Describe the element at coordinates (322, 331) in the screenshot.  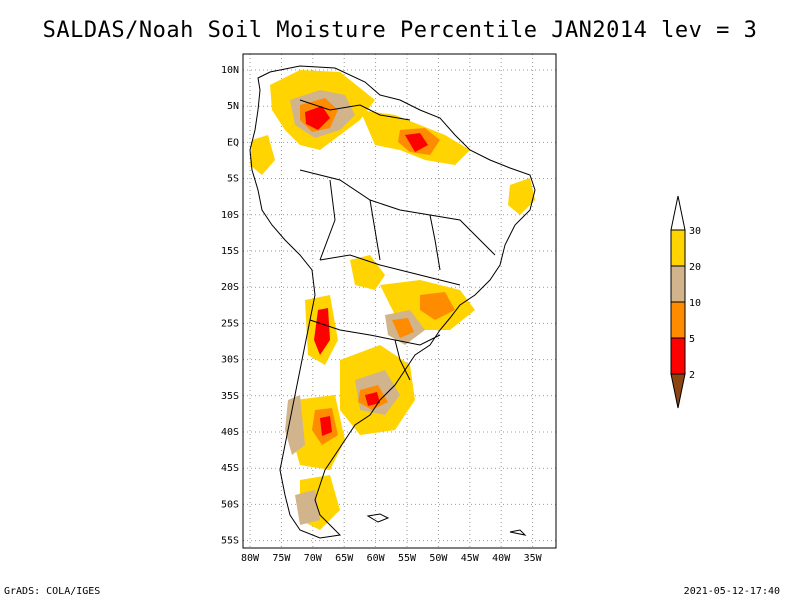
I see `patch-red-andes` at that location.